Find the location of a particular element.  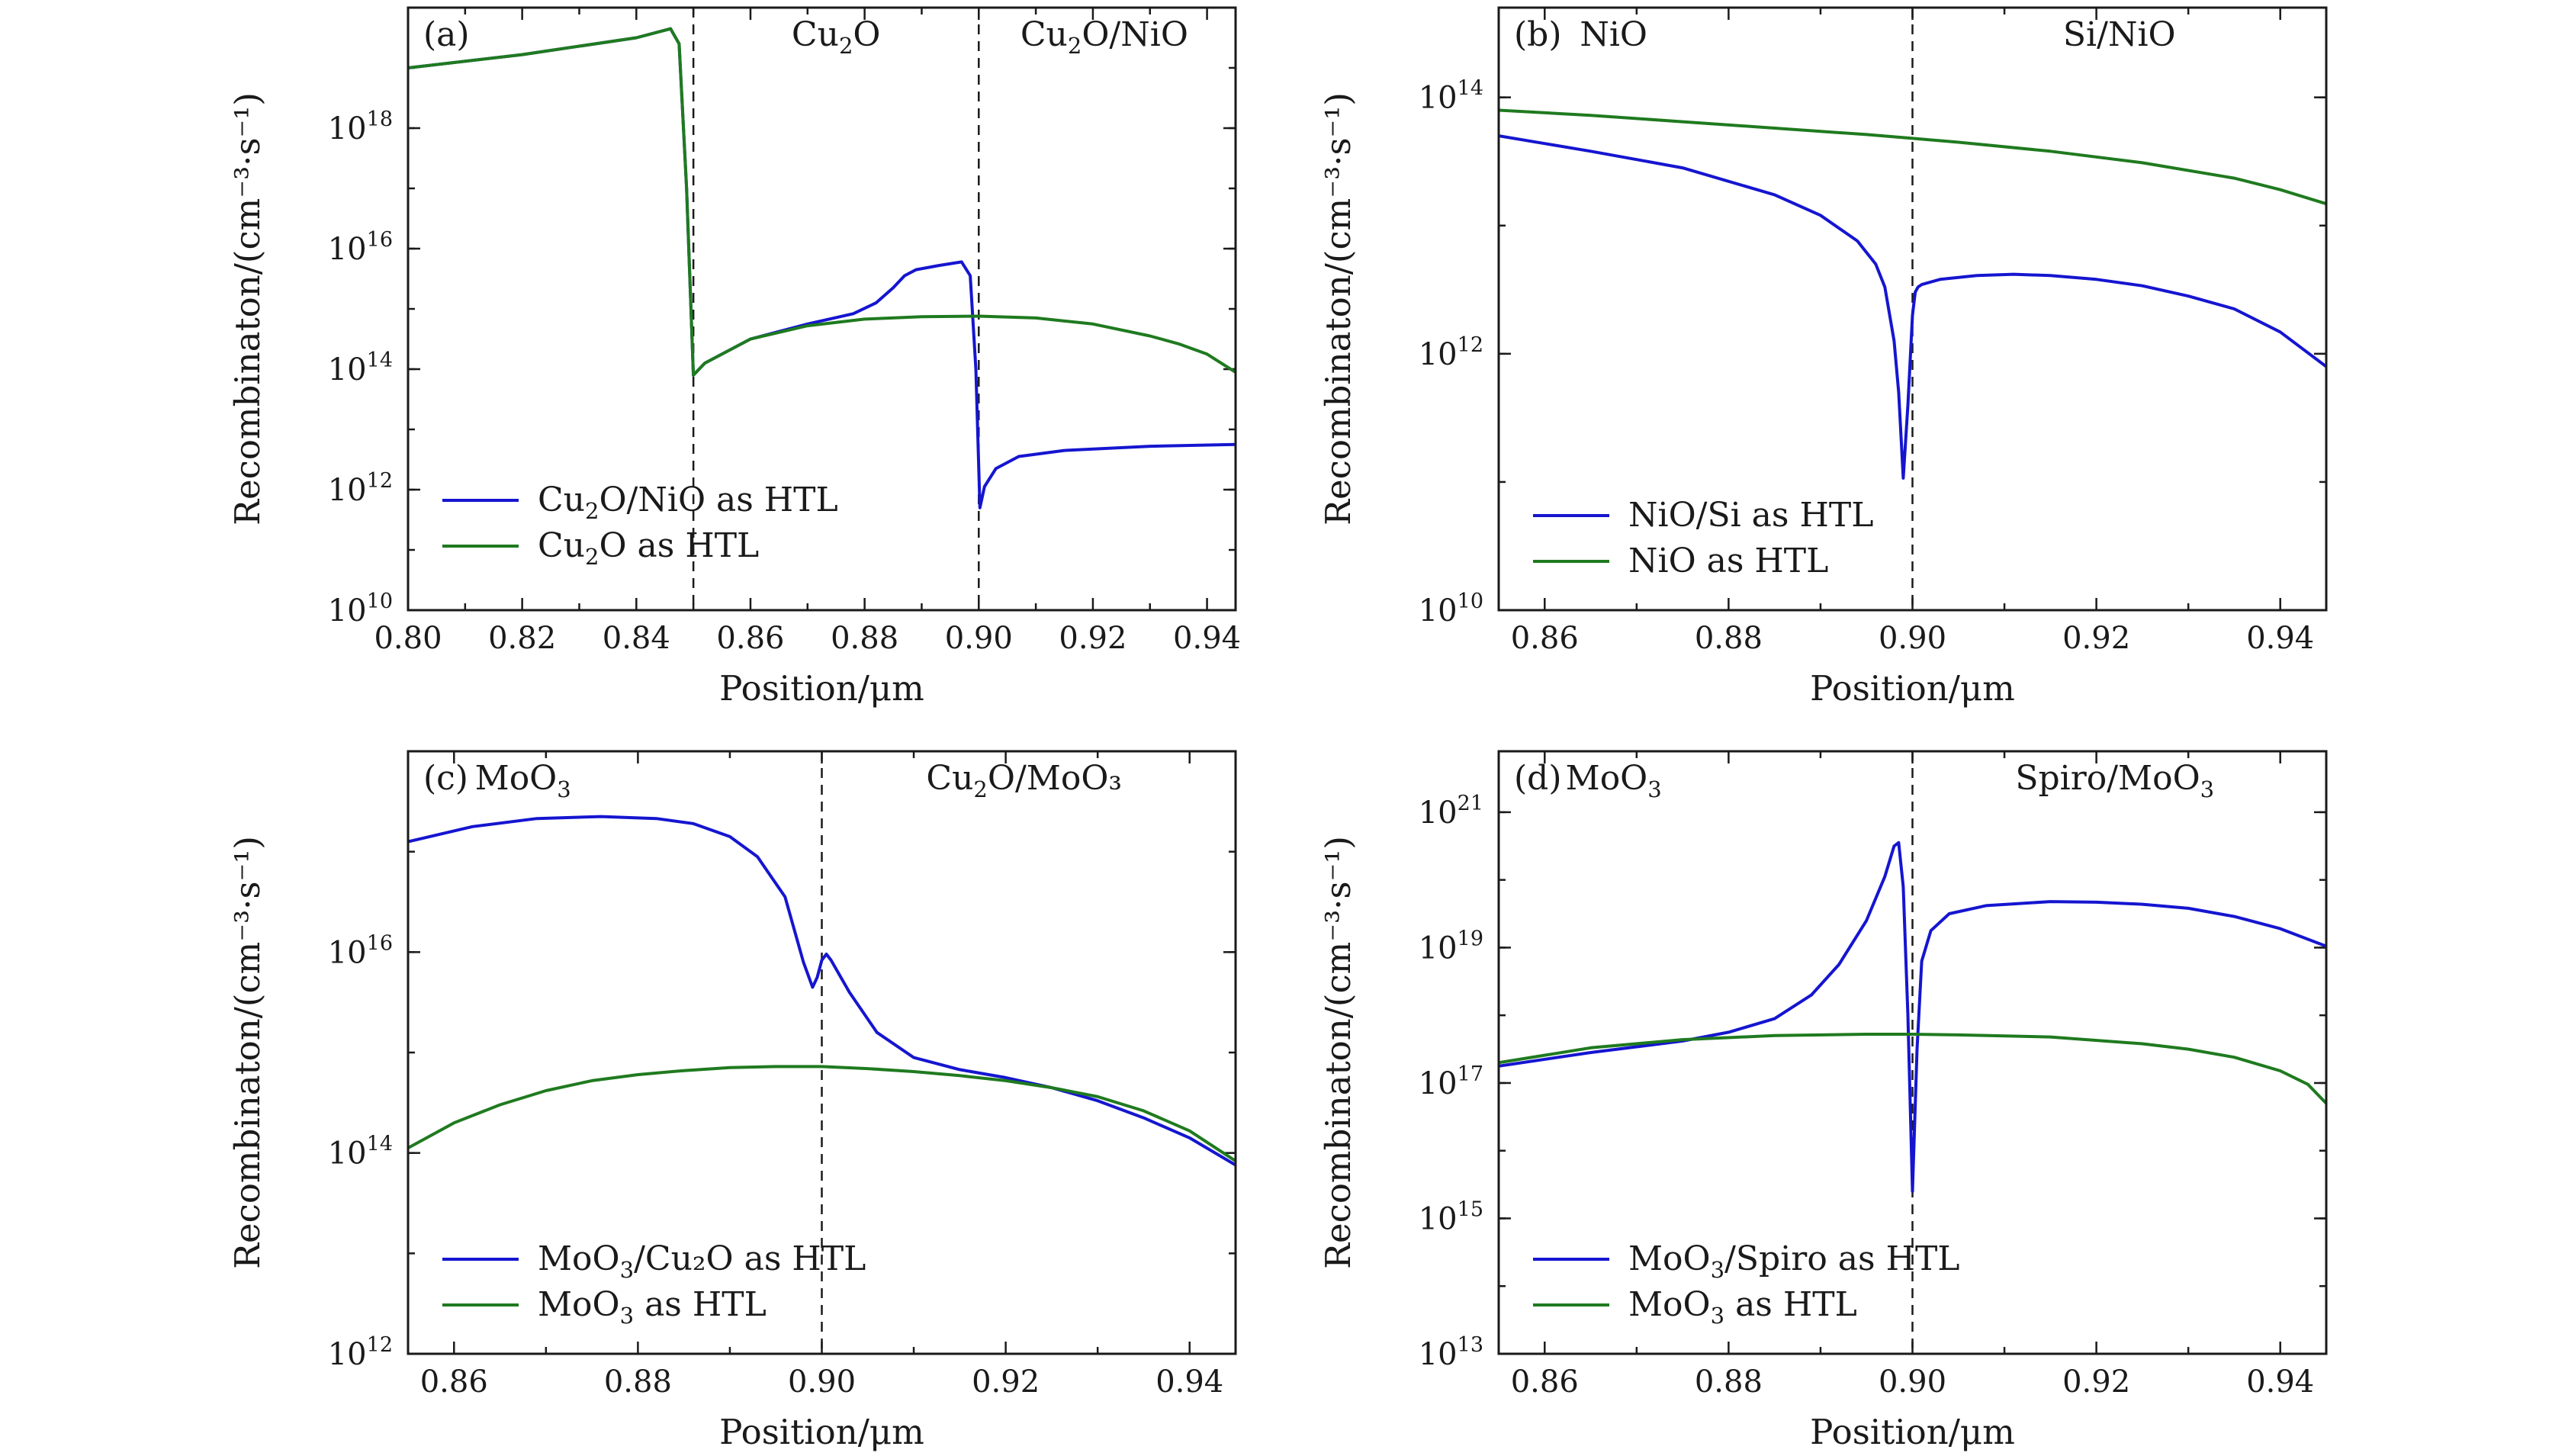

y-tick-exponent: 18 is located at coordinates (380, 119).